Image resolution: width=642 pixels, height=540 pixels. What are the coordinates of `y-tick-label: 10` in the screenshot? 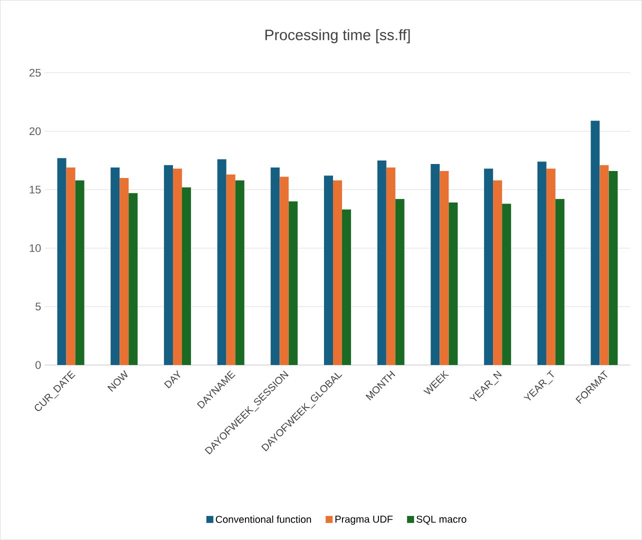 It's located at (35, 248).